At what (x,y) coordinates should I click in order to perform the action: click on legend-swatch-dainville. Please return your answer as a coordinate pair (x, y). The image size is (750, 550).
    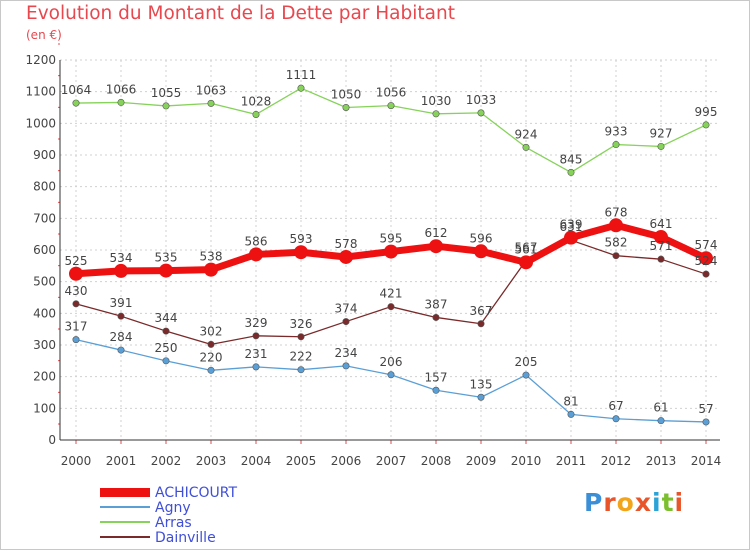
    Looking at the image, I should click on (125, 537).